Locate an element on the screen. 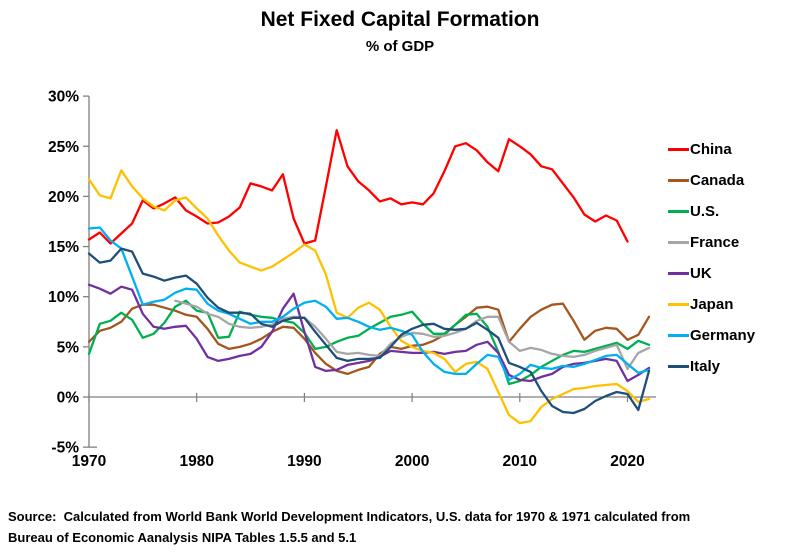  chart-title: Net Fixed Capital Formation is located at coordinates (400, 19).